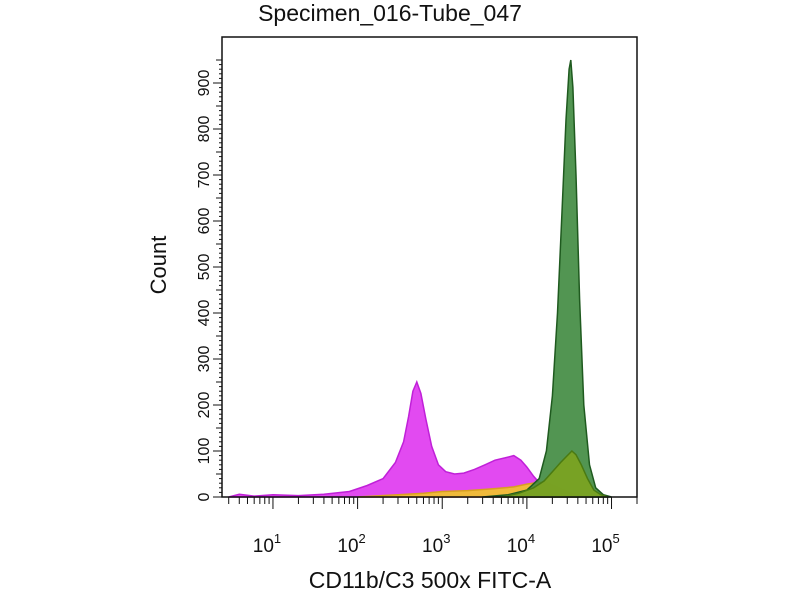 Image resolution: width=800 pixels, height=600 pixels. I want to click on chart-title: Specimen_016-Tube_047, so click(390, 13).